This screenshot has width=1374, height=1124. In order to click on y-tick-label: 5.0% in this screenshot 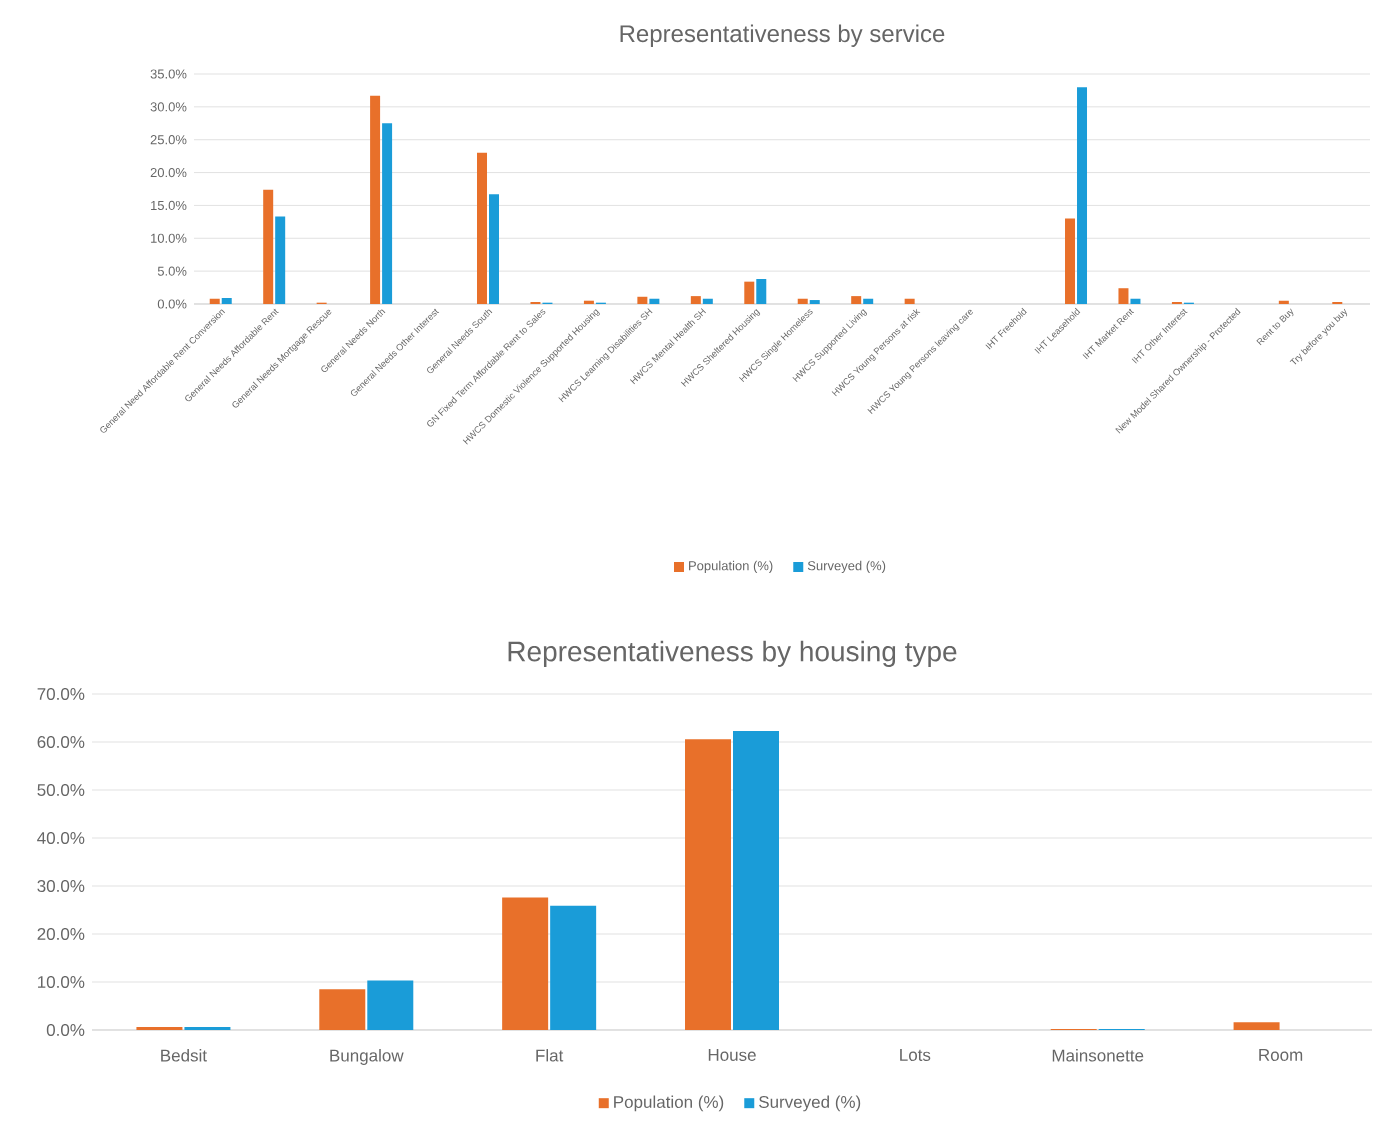, I will do `click(172, 271)`.